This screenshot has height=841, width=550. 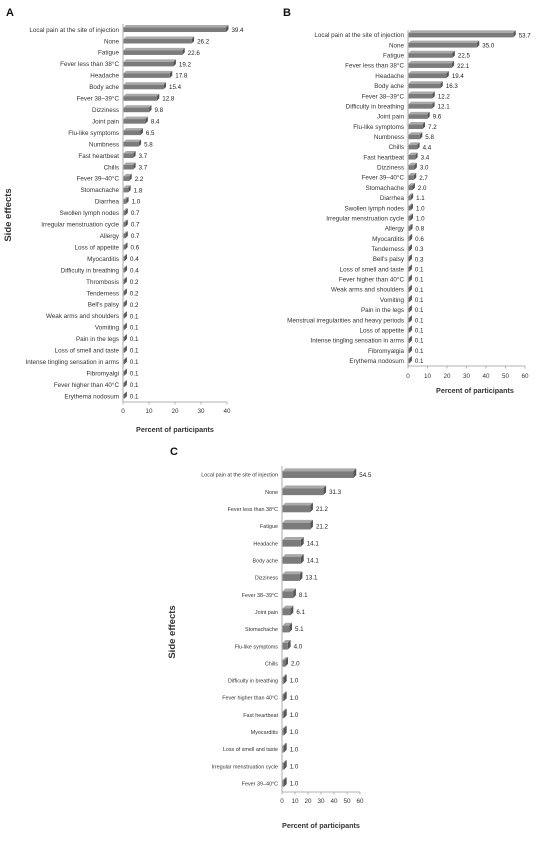 What do you see at coordinates (301, 576) in the screenshot?
I see `panel-c-bar-dizziness-side` at bounding box center [301, 576].